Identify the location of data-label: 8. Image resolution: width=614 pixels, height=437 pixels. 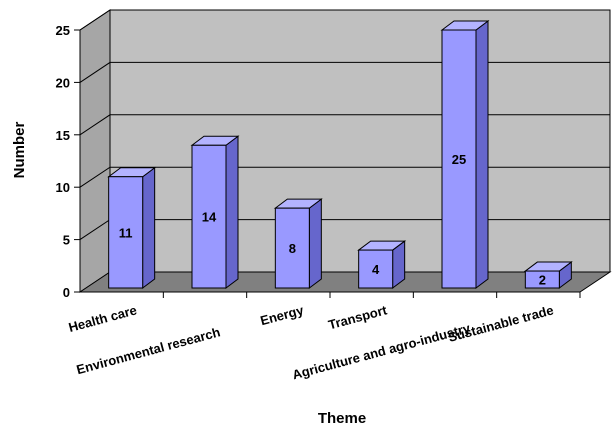
(292, 248).